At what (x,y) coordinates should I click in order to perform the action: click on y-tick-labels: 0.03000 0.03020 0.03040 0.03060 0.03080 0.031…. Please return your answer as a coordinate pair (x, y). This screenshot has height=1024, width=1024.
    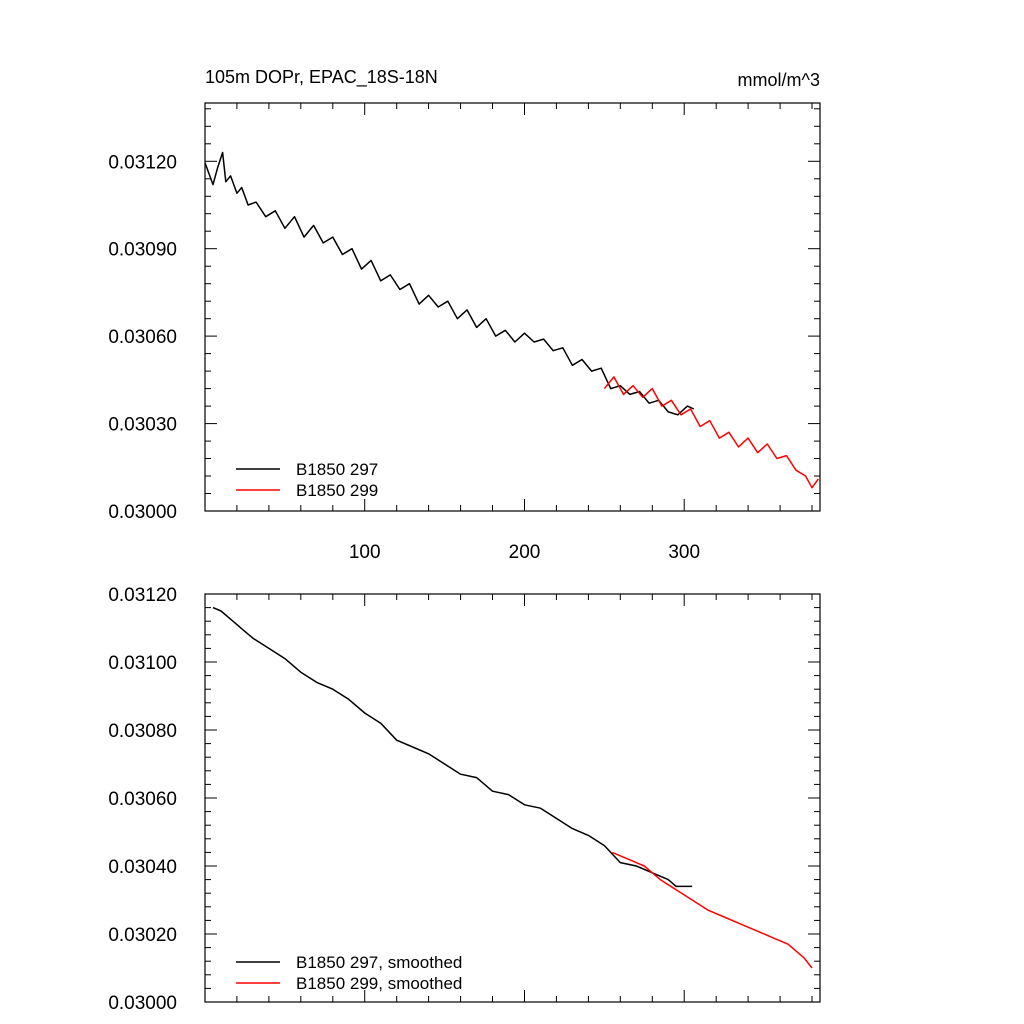
    Looking at the image, I should click on (142, 799).